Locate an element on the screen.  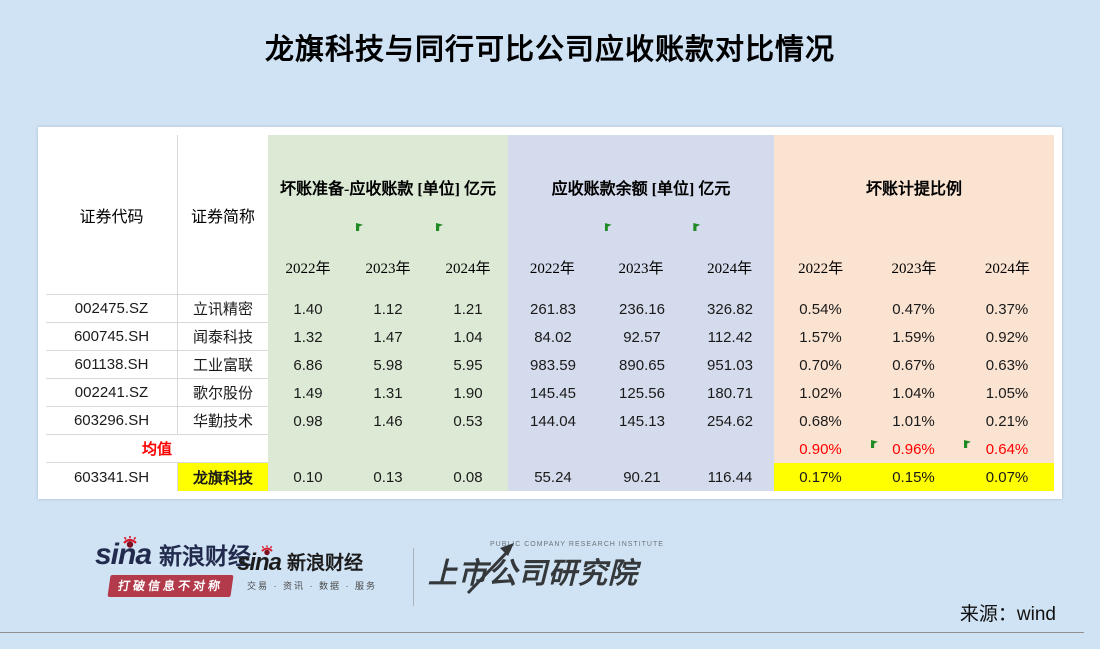
cell-code: 603296.SH is located at coordinates (112, 421).